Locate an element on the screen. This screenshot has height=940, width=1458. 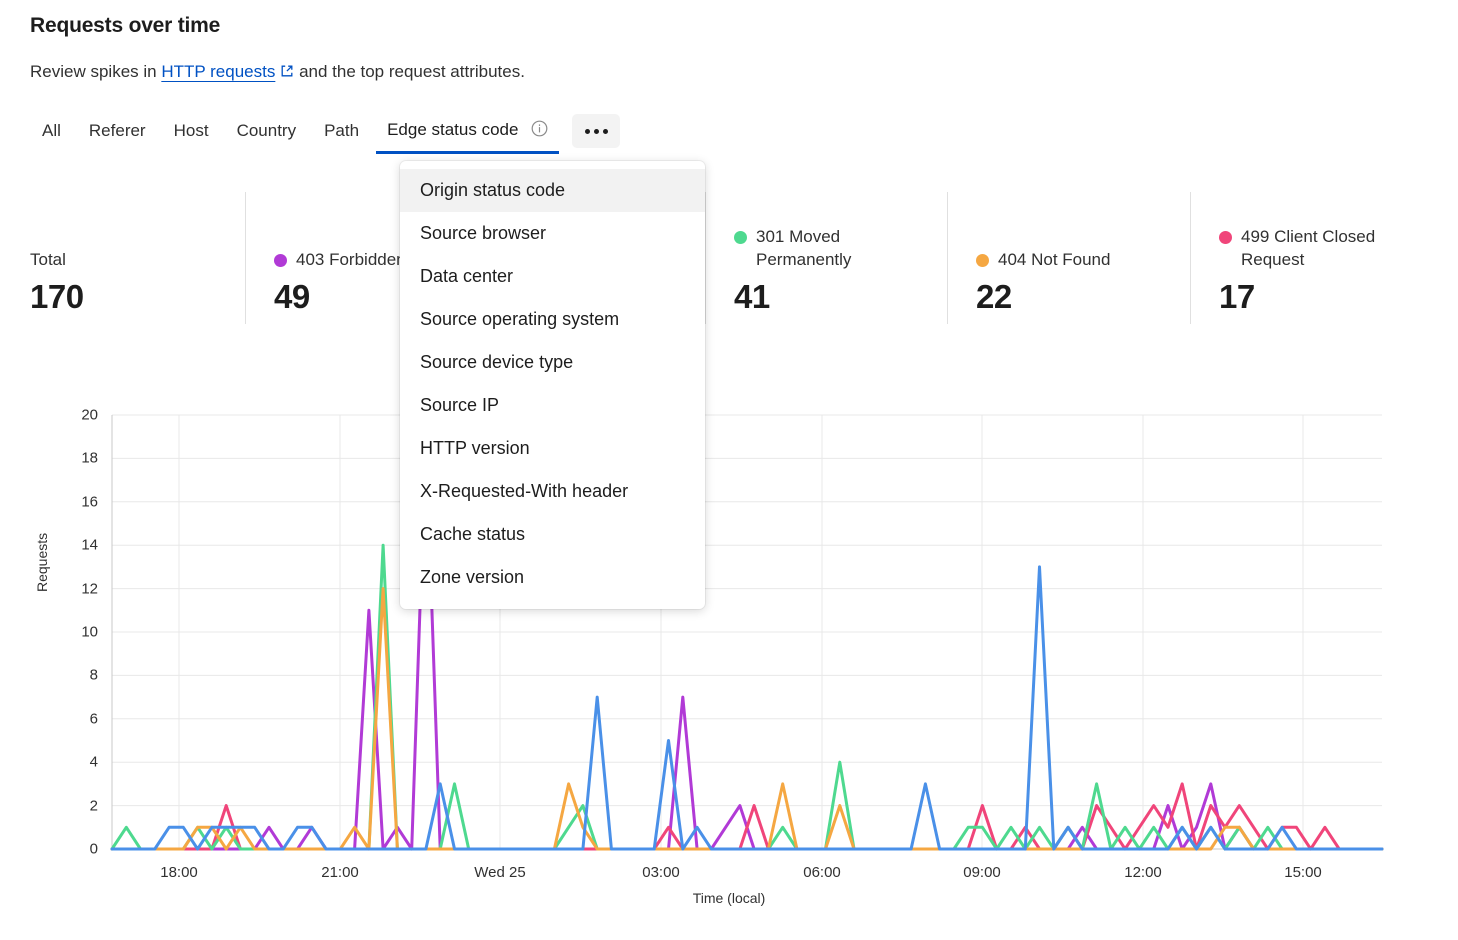
dropdown-item-cache-status: Cache status is located at coordinates (473, 534).